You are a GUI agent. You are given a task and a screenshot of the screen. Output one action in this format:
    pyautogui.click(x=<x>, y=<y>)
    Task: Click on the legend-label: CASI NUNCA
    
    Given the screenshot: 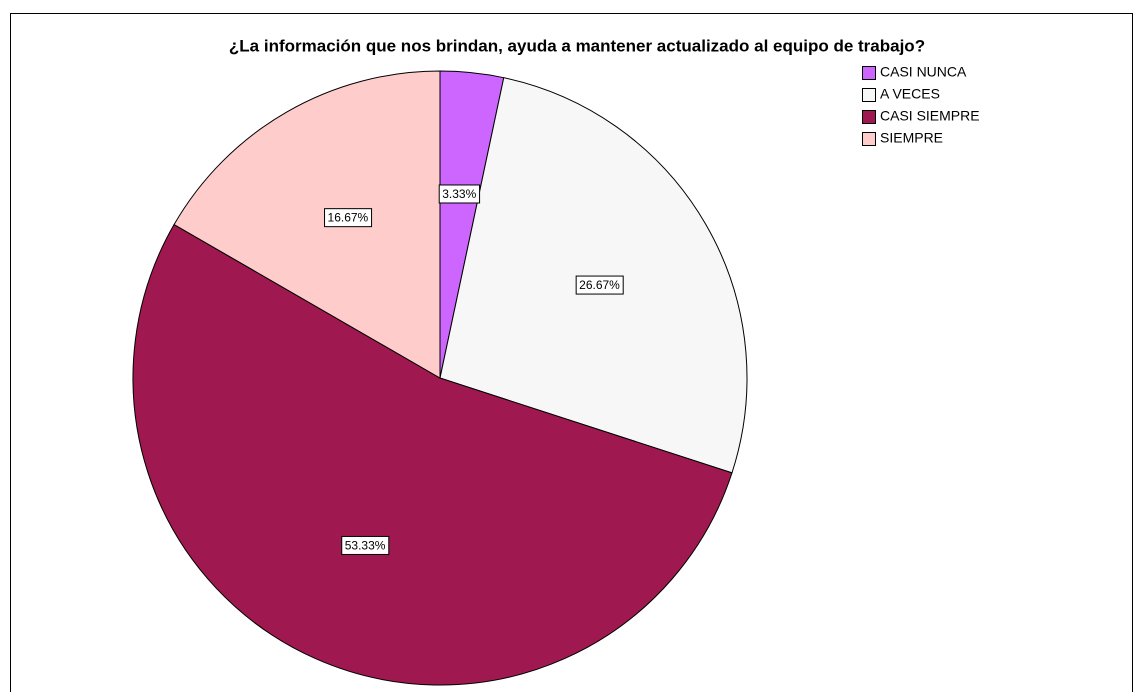 What is the action you would take?
    pyautogui.click(x=923, y=72)
    